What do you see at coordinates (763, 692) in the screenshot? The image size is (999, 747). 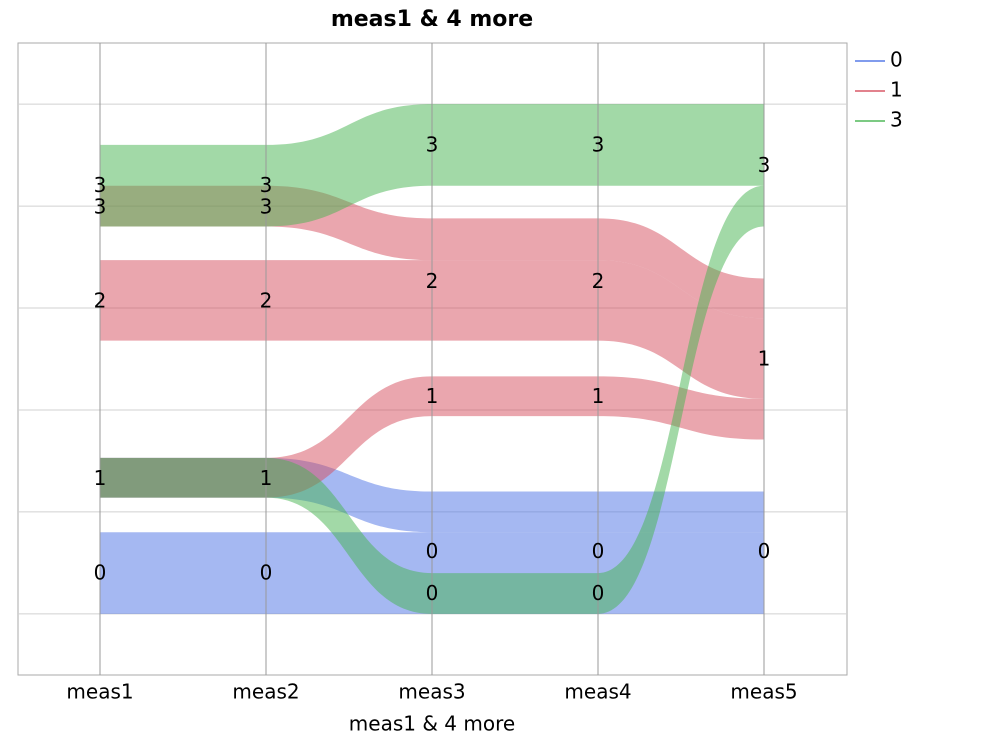 I see `x-tick-label: meas5` at bounding box center [763, 692].